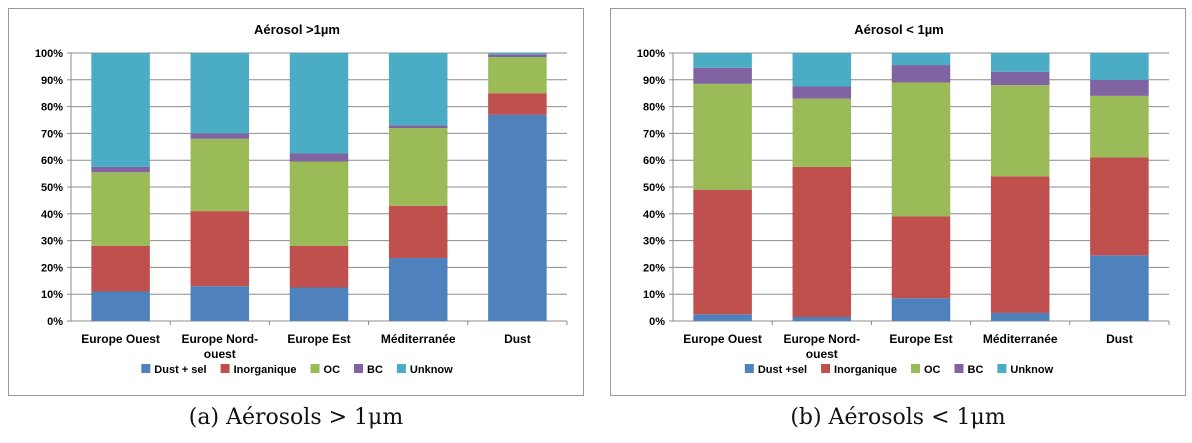 This screenshot has width=1192, height=443. What do you see at coordinates (899, 370) in the screenshot?
I see `legend: Dust +sel Inorganique OC BC Unknow` at bounding box center [899, 370].